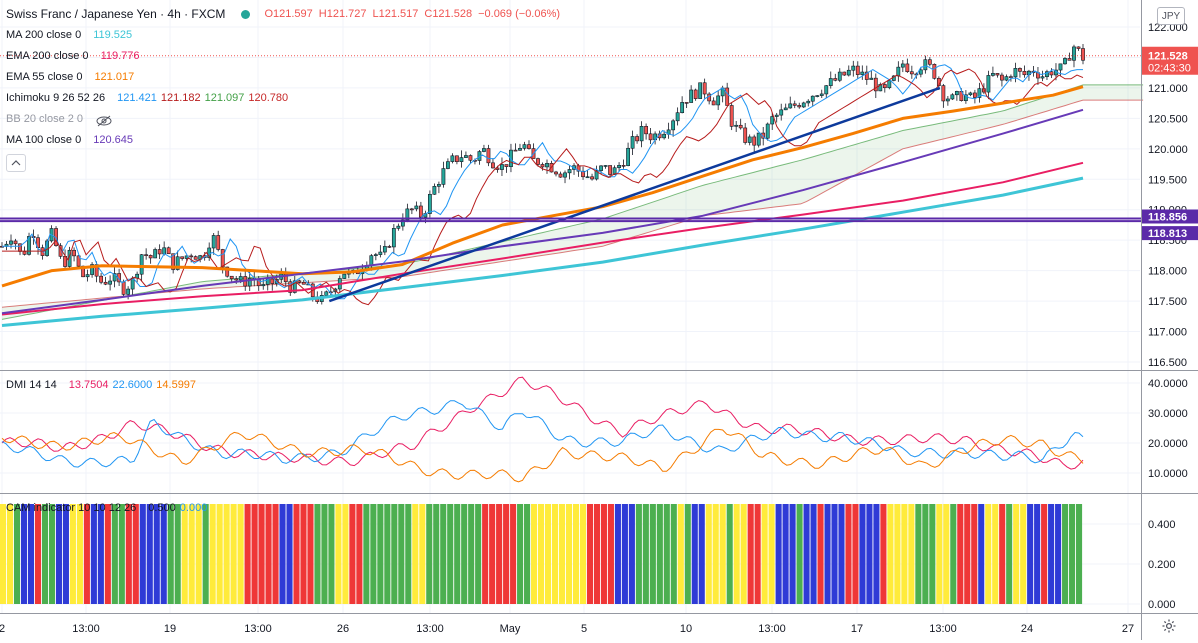  Describe the element at coordinates (943, 629) in the screenshot. I see `x-axis-label: 13:00` at that location.